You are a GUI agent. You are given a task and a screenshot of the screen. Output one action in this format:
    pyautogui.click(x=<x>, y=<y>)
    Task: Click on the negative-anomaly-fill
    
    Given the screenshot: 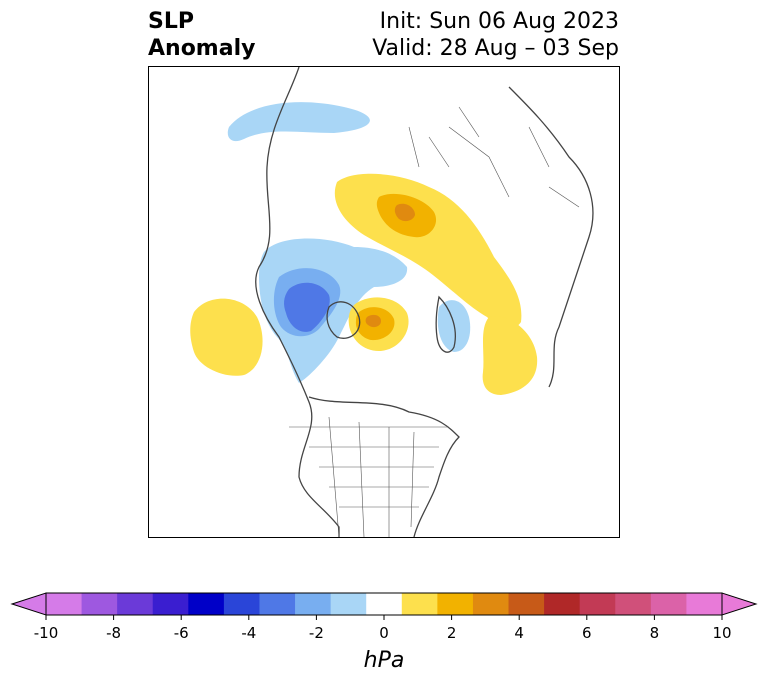 What is the action you would take?
    pyautogui.click(x=349, y=242)
    